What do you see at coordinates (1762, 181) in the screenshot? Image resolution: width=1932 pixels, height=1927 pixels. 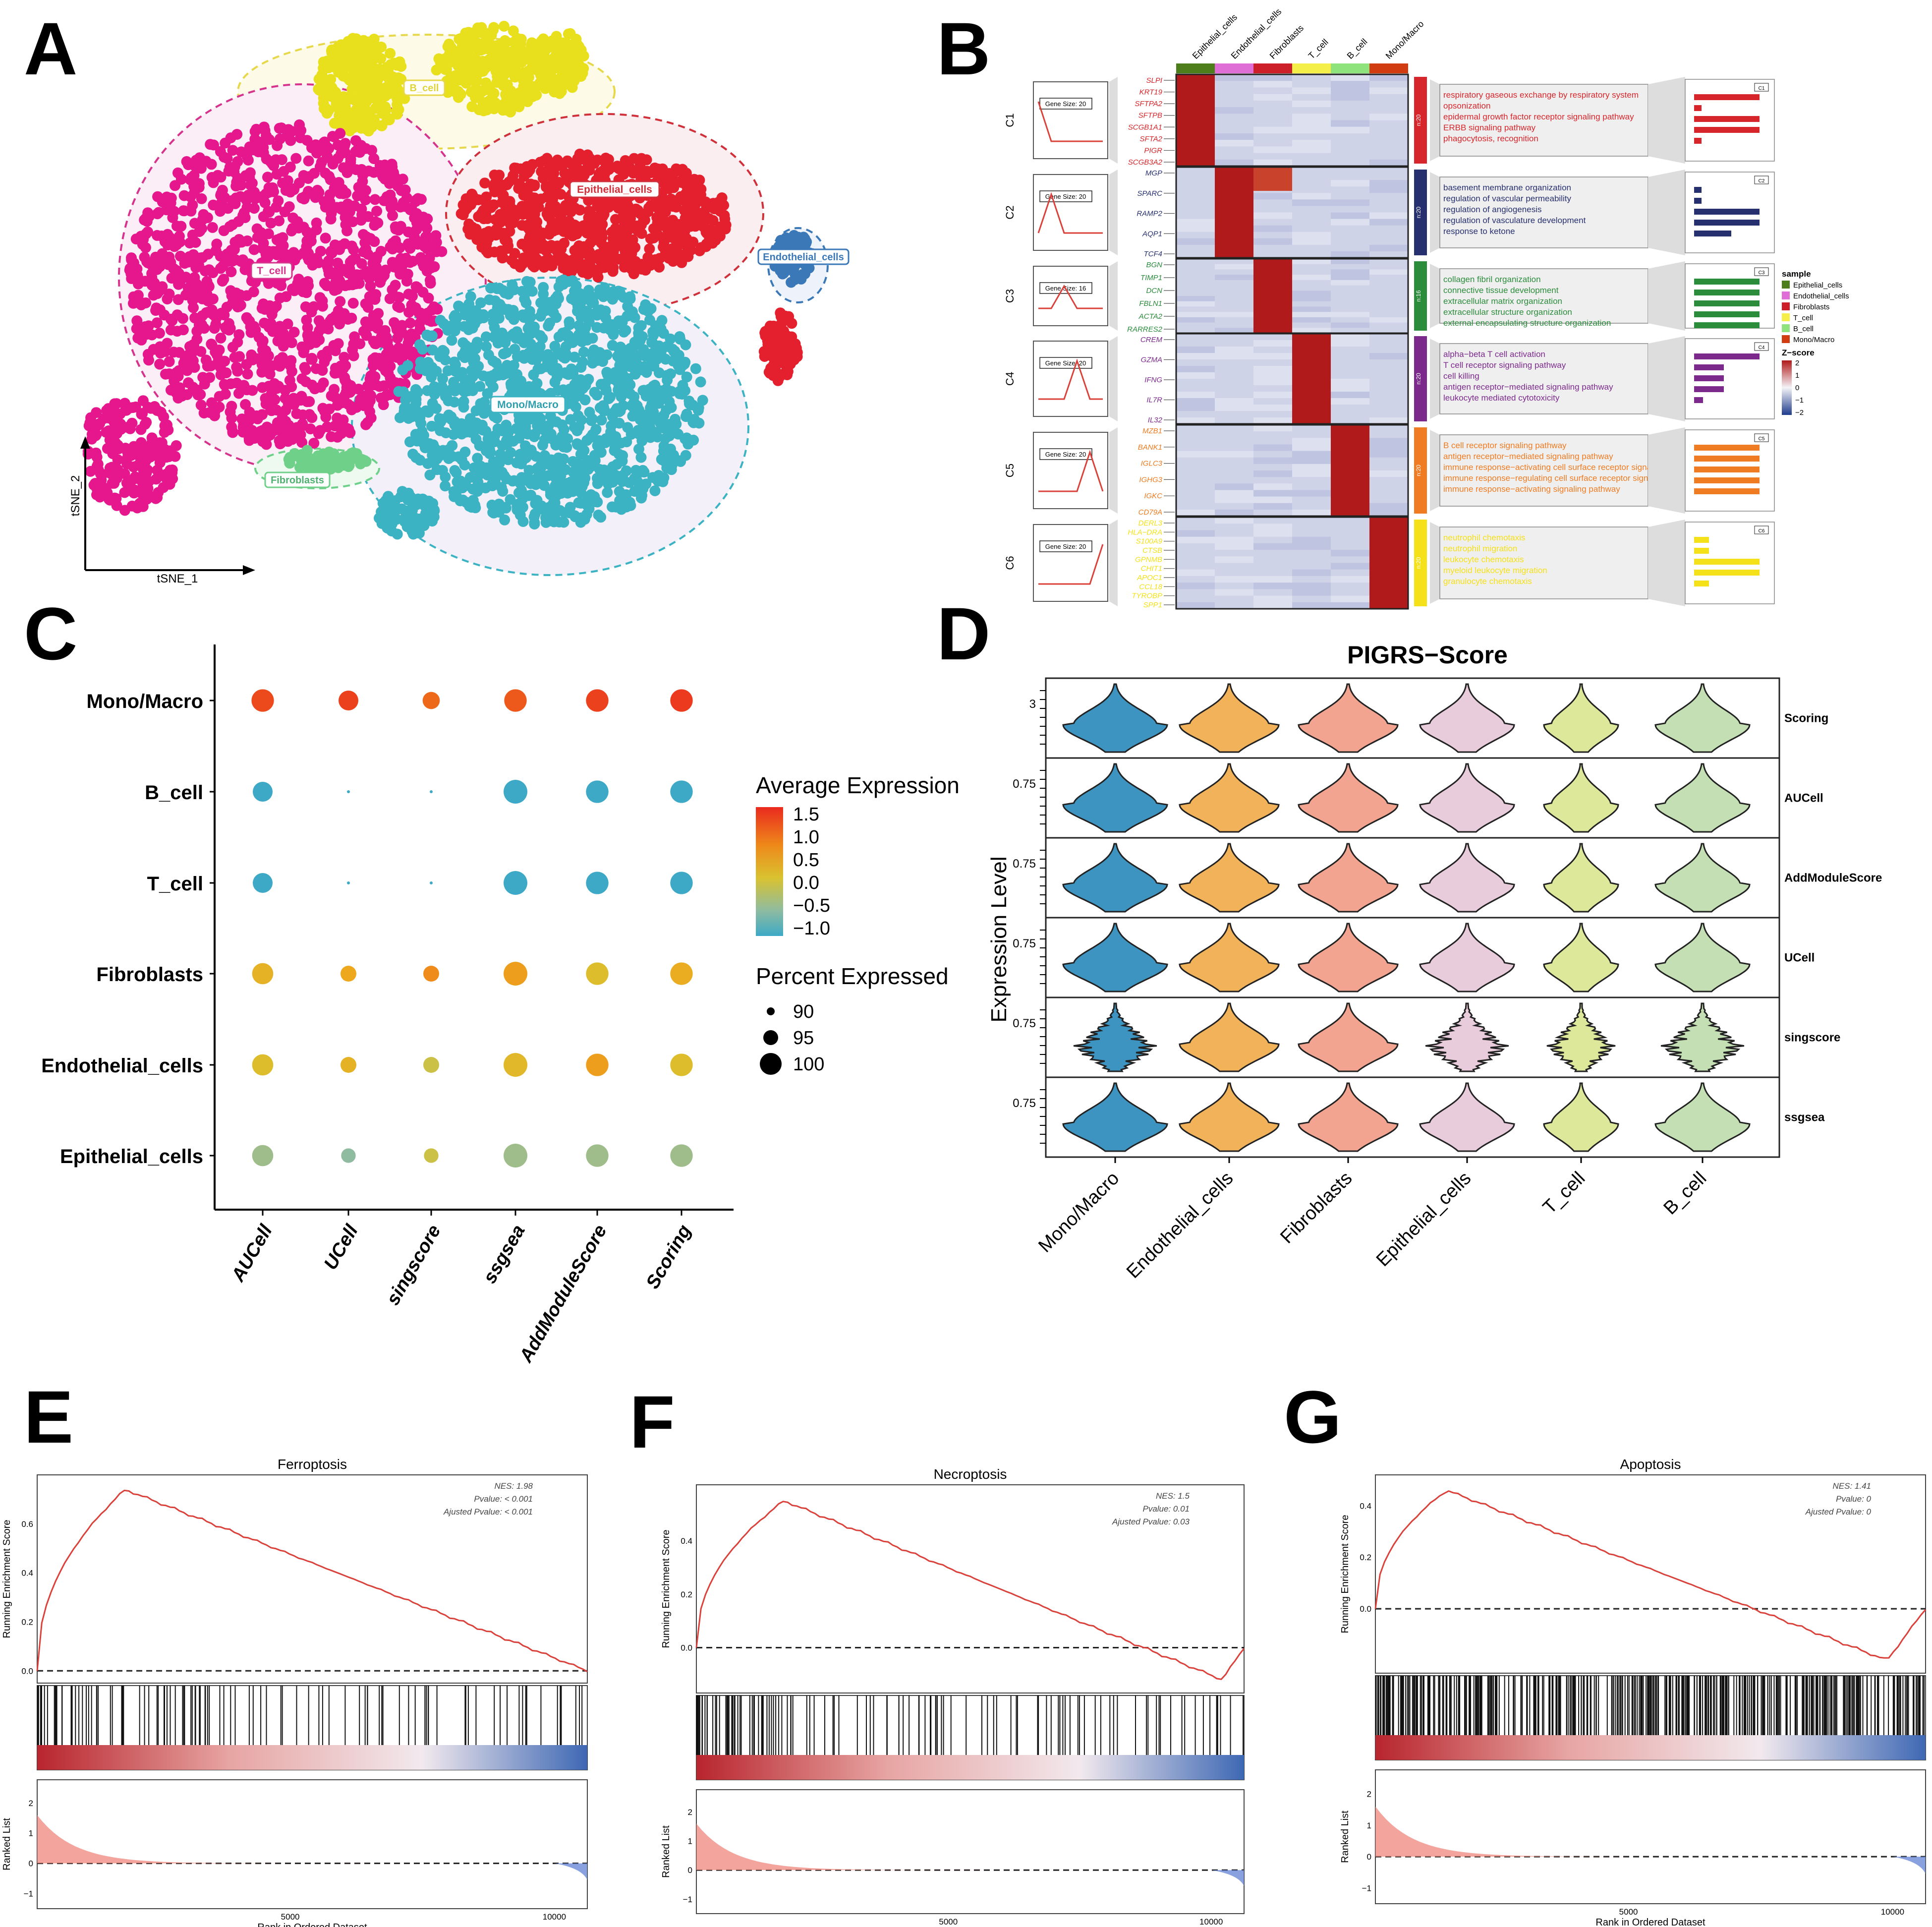 I see `bar-box-tag-text: C2` at bounding box center [1762, 181].